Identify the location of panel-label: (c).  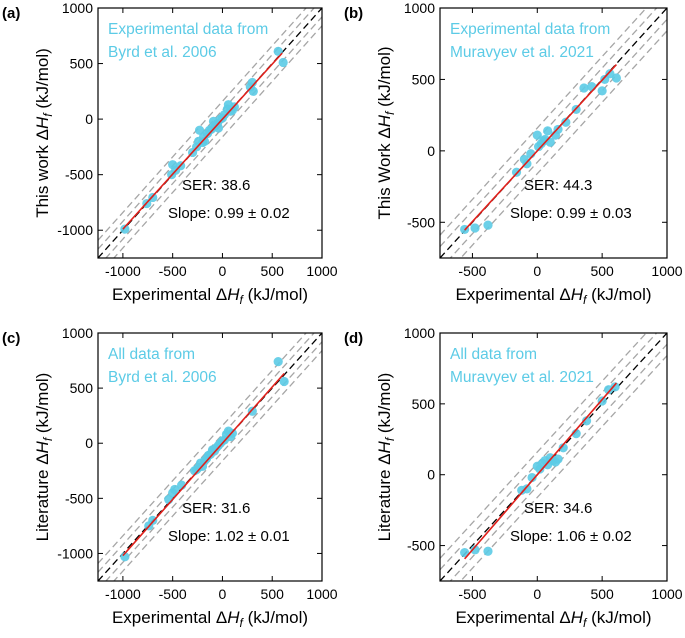
(11, 338).